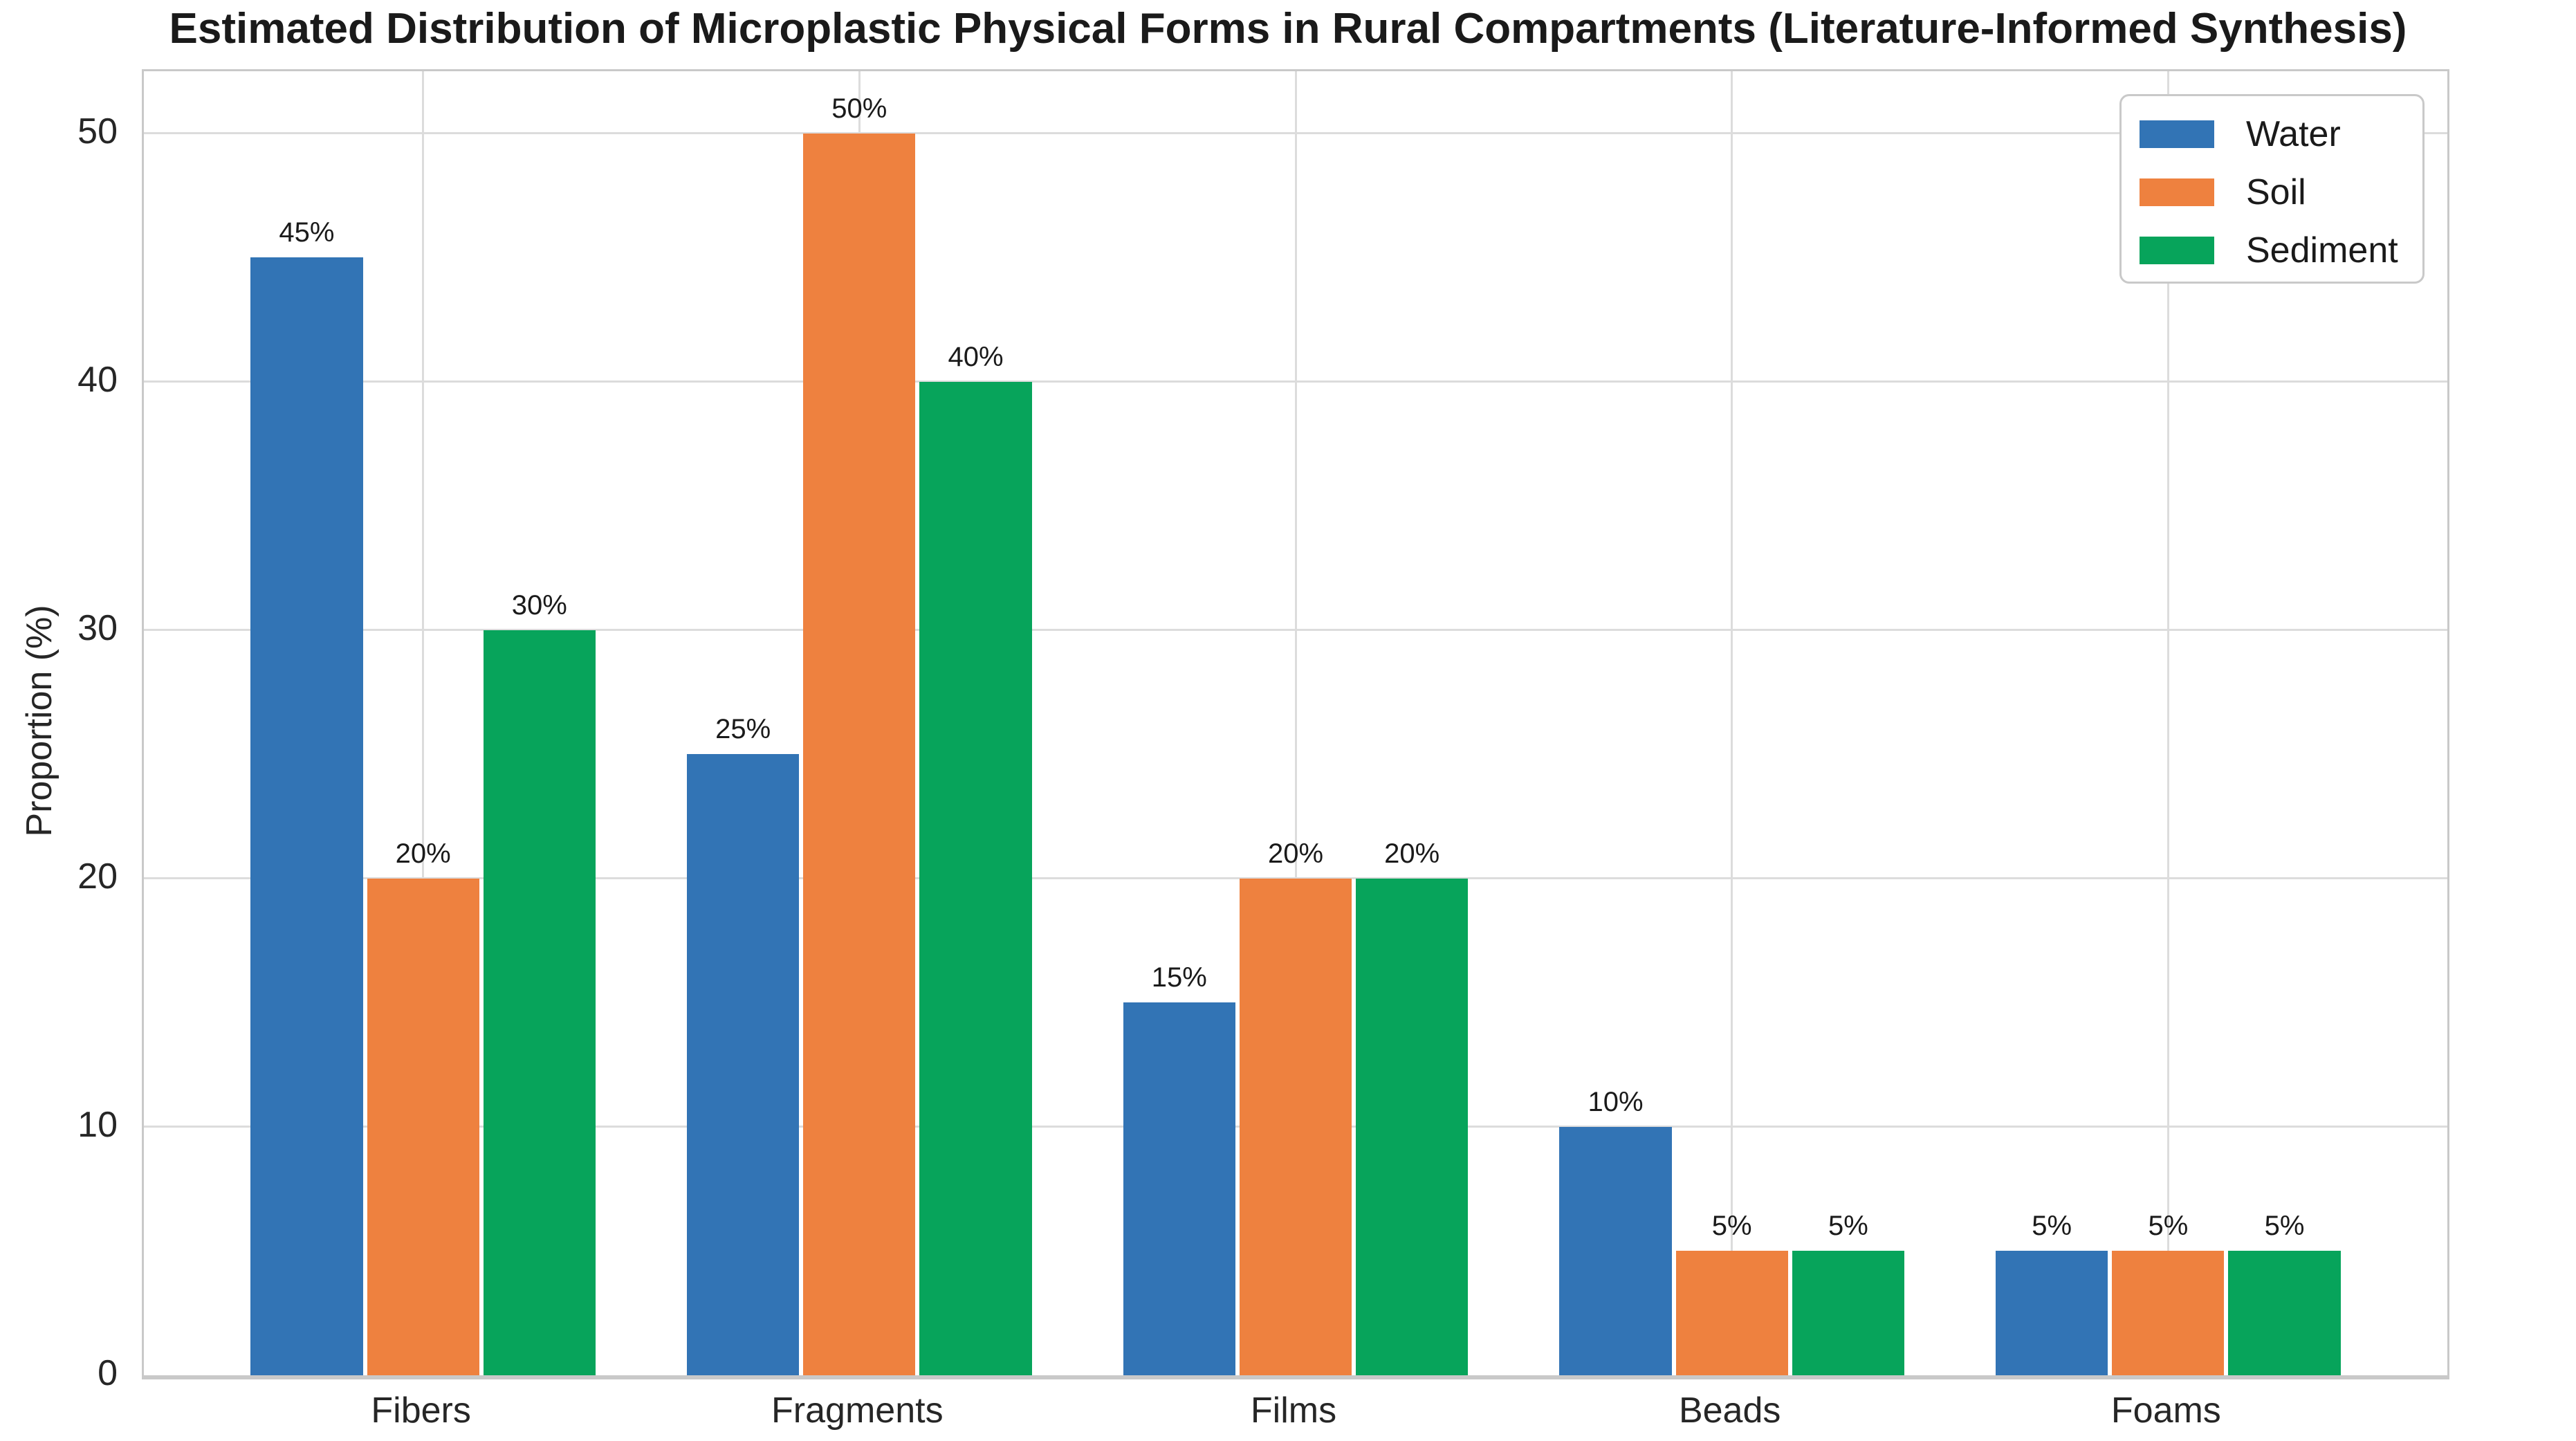  What do you see at coordinates (1848, 1313) in the screenshot?
I see `bar-sediment-beads` at bounding box center [1848, 1313].